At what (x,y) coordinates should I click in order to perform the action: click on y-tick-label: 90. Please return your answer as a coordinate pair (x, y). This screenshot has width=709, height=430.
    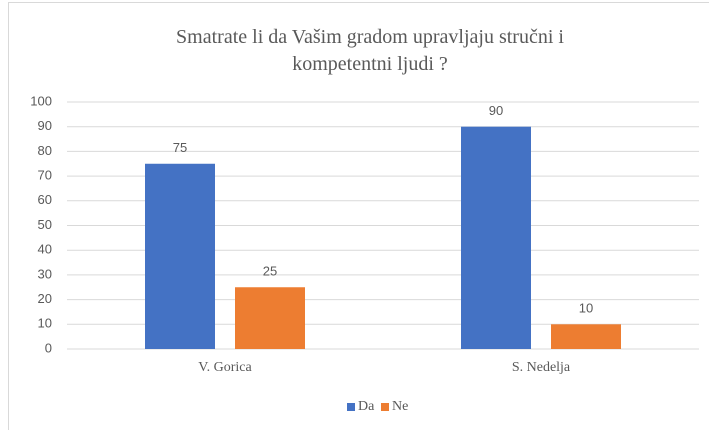
    Looking at the image, I should click on (45, 125).